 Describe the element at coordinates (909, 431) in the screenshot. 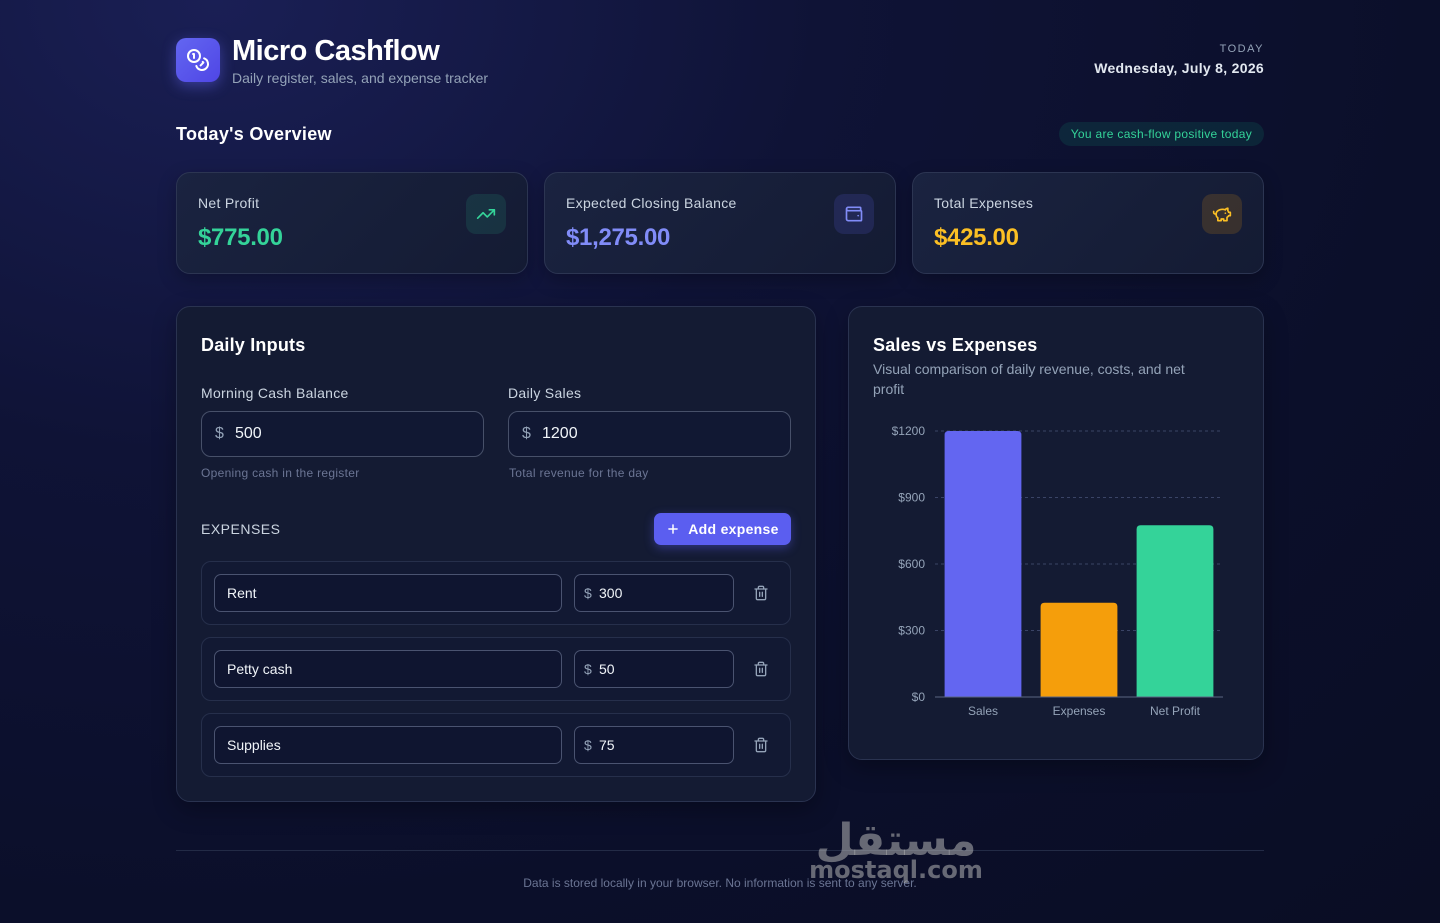

I see `y-tick-label: $1200` at that location.